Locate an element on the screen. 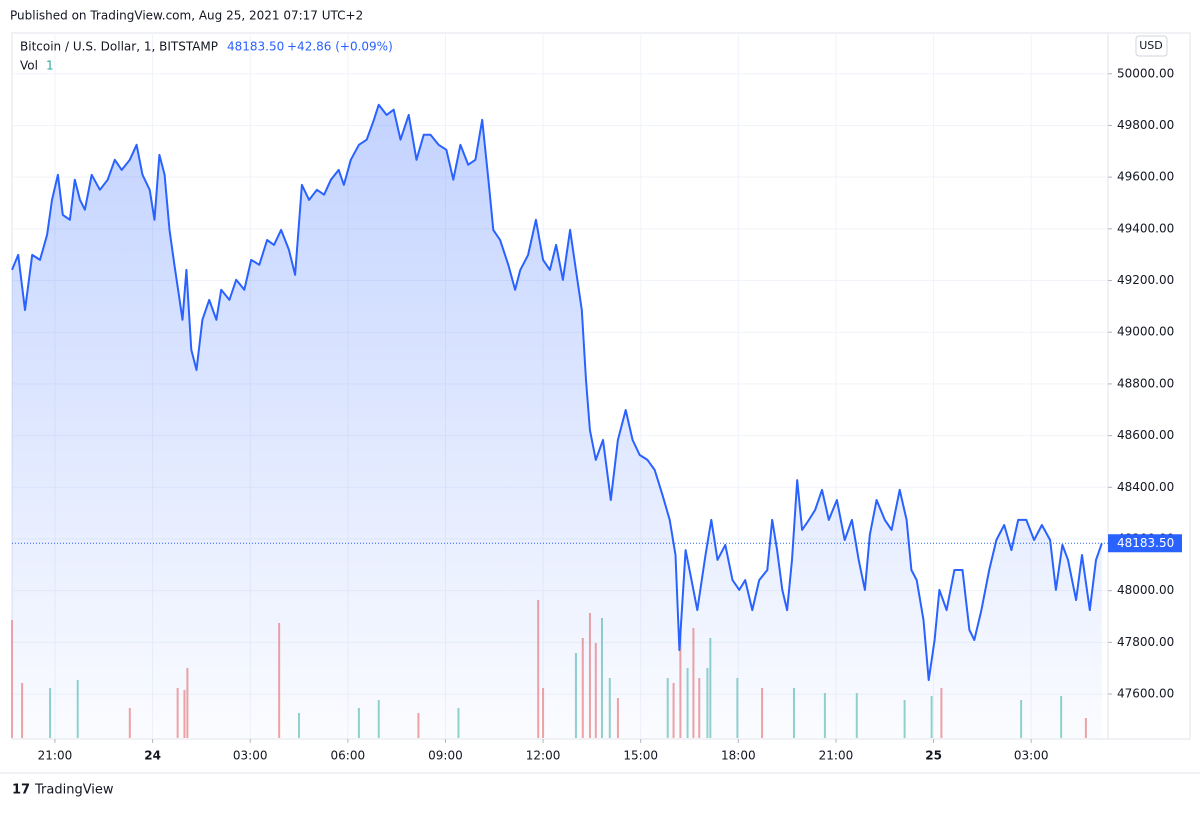 Image resolution: width=1200 pixels, height=813 pixels. x-tick-label: 25 is located at coordinates (933, 756).